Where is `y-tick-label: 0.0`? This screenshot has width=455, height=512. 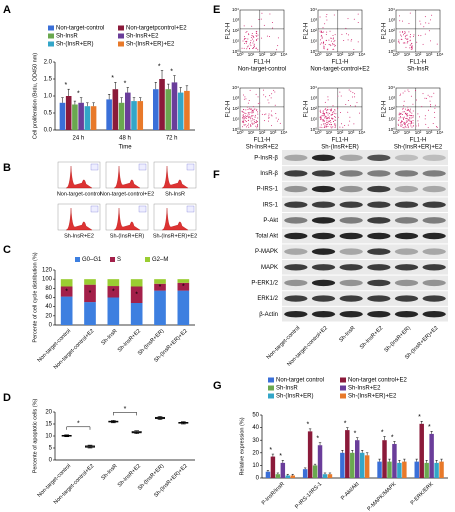
y-tick-label: 0.0 is located at coordinates (48, 131).